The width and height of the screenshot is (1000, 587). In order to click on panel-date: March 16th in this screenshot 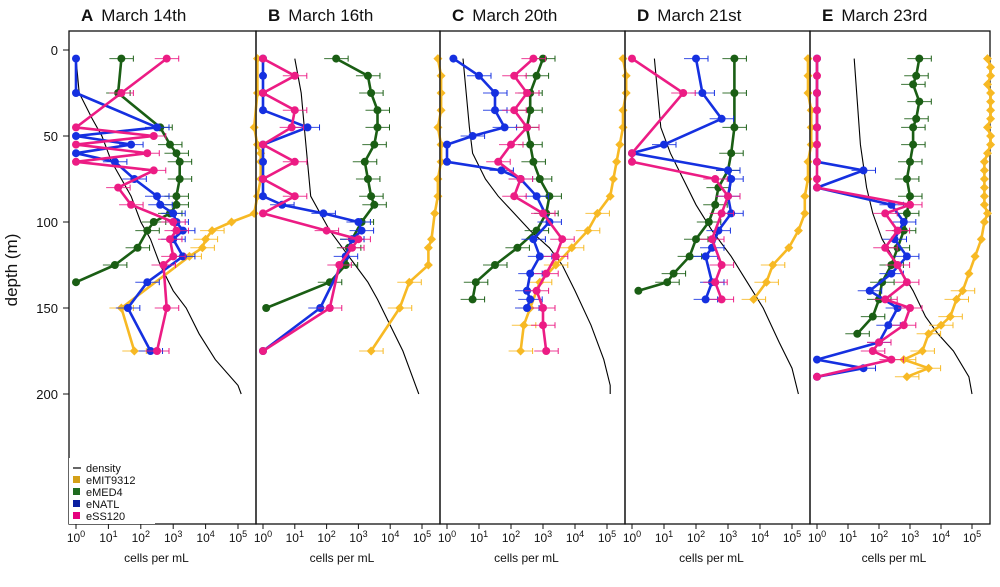, I will do `click(330, 15)`.